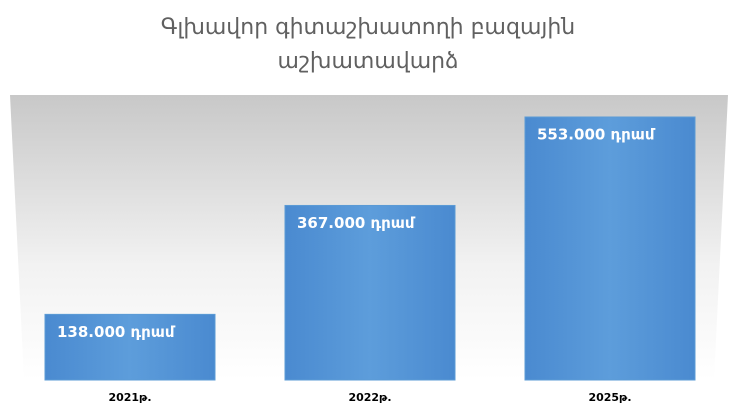 This screenshot has height=418, width=737. Describe the element at coordinates (356, 223) in the screenshot. I see `value-label: 367.000 դրամ` at that location.